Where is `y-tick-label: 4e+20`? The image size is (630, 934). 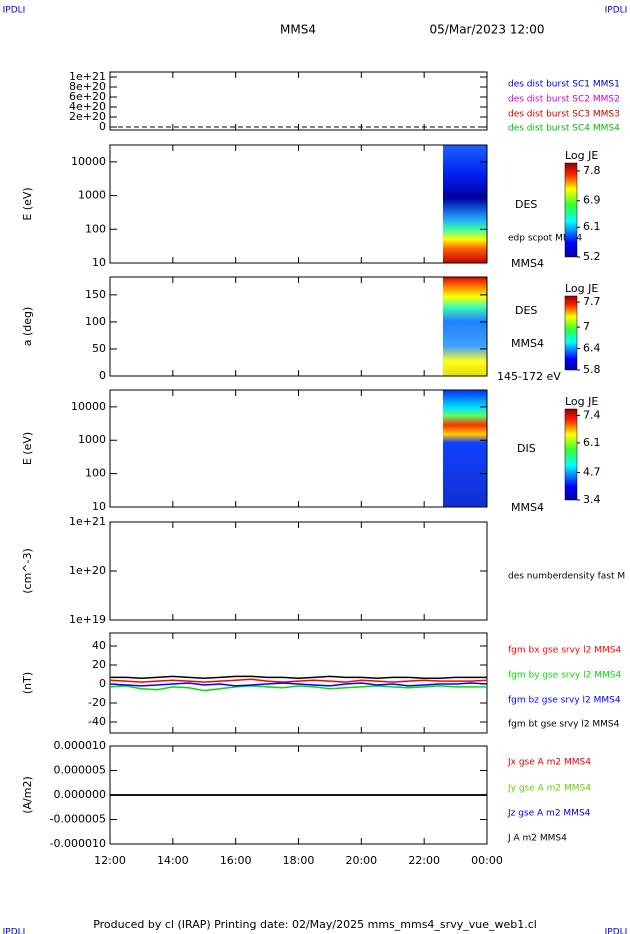
y-tick-label: 4e+20 is located at coordinates (87, 106).